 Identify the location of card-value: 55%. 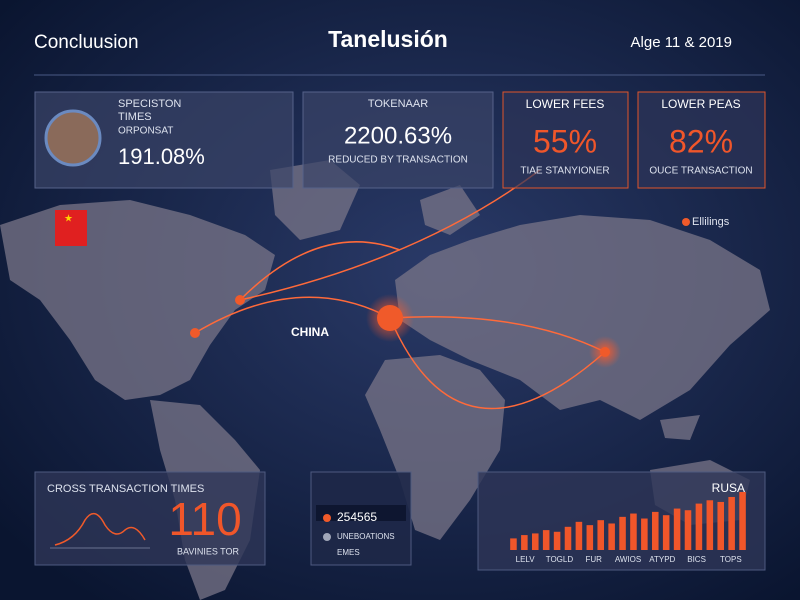
(565, 141).